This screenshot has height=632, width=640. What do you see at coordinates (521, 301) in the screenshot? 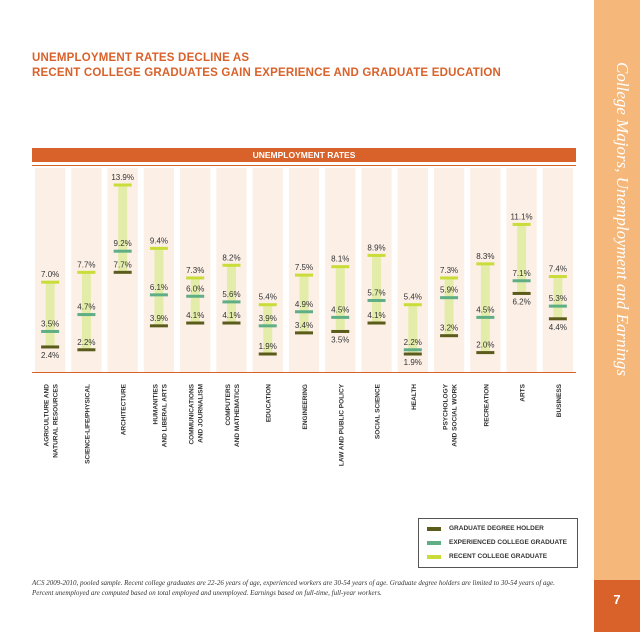
I see `data-label-graduate: 6.2%` at bounding box center [521, 301].